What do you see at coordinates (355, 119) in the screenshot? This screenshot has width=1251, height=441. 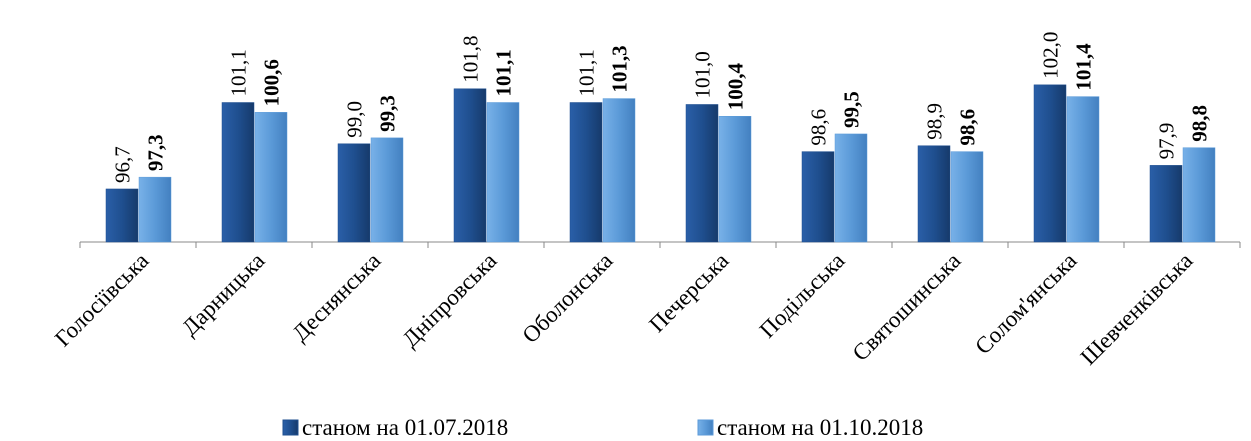 I see `value-label: 99,0` at bounding box center [355, 119].